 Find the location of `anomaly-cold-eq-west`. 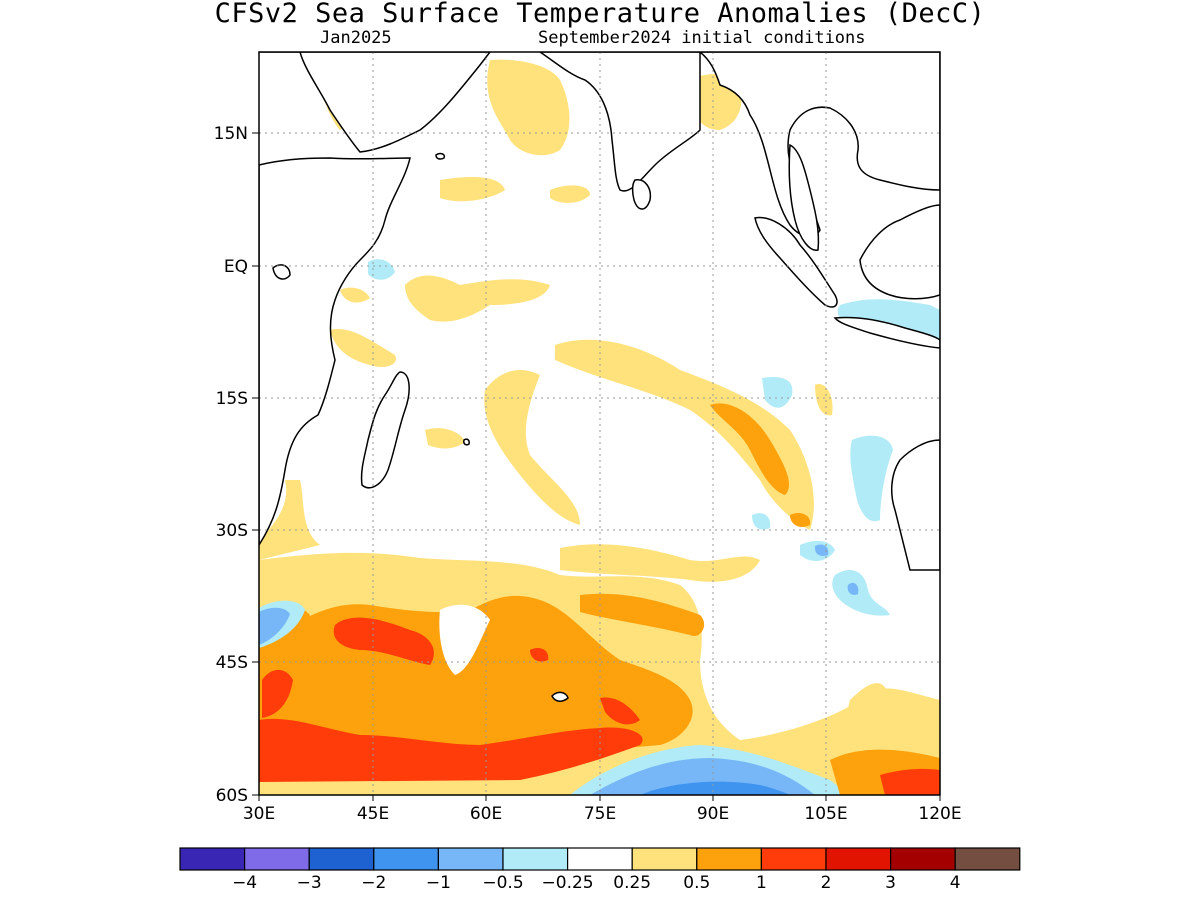

anomaly-cold-eq-west is located at coordinates (381, 269).